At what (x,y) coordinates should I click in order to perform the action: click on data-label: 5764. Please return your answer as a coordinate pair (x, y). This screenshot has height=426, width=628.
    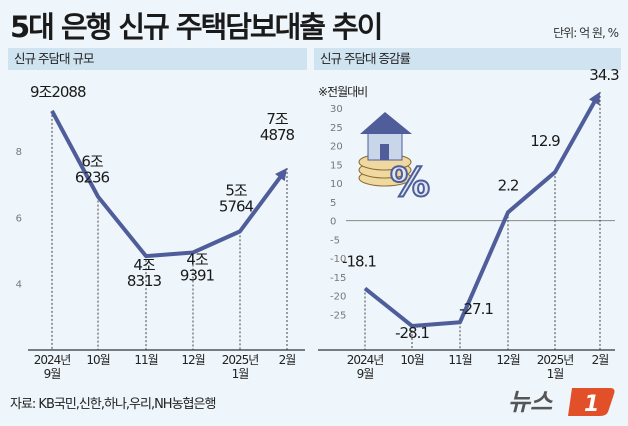
    Looking at the image, I should click on (236, 206).